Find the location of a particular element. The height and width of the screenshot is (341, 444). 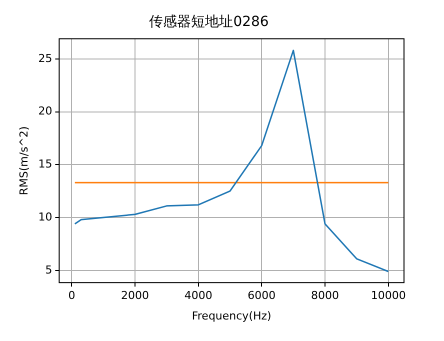

x-tick-label: 0 is located at coordinates (72, 295).